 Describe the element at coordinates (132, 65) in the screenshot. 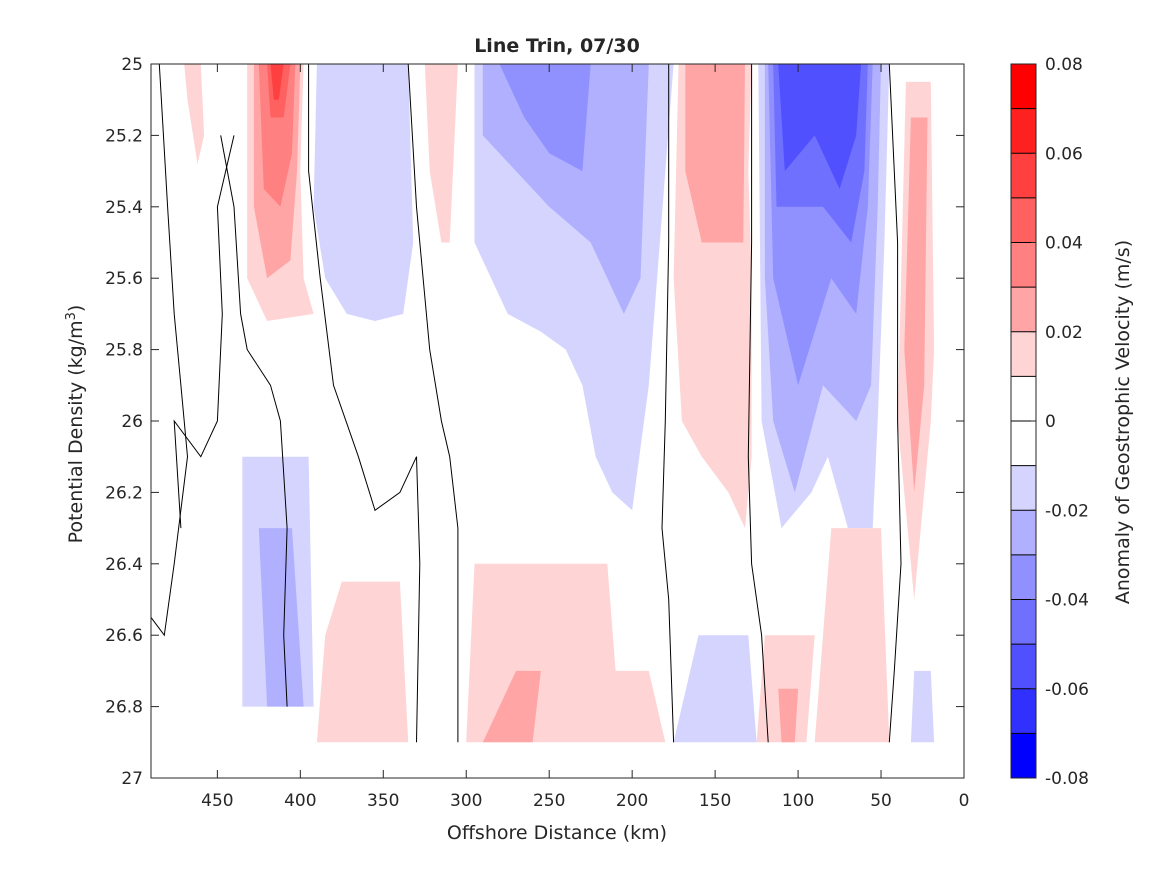

I see `y-tick-label: 25` at that location.